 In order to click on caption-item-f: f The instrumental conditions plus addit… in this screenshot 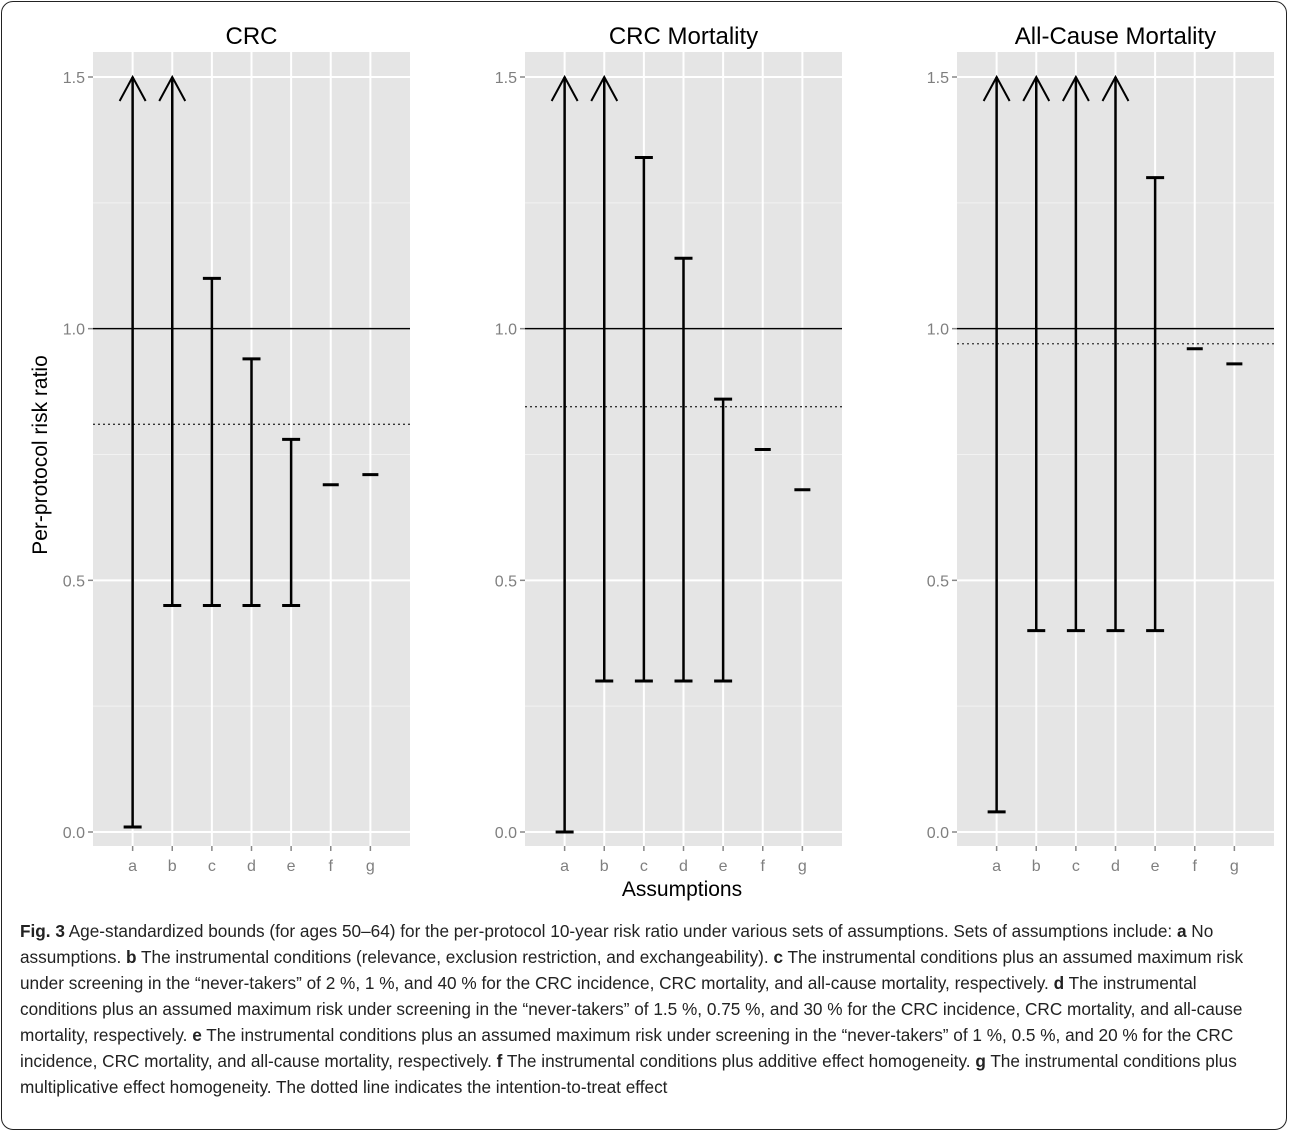, I will do `click(733, 1061)`.